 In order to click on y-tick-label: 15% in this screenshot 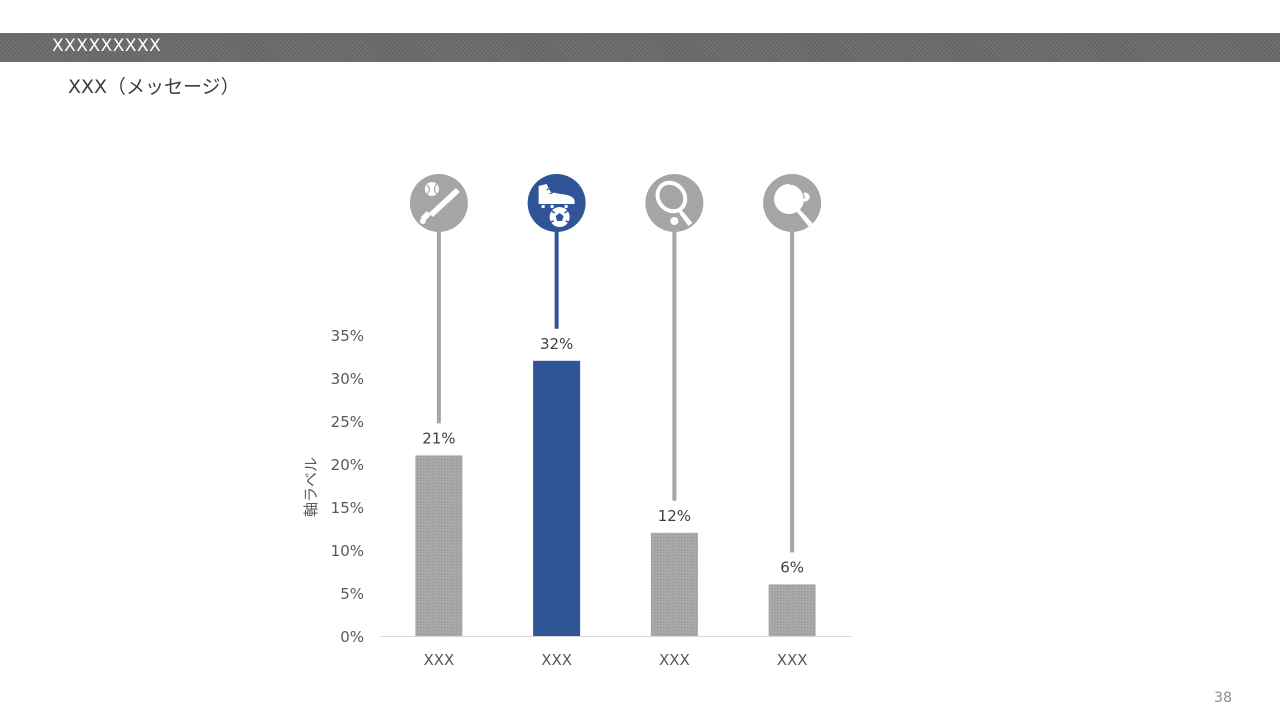, I will do `click(347, 508)`.